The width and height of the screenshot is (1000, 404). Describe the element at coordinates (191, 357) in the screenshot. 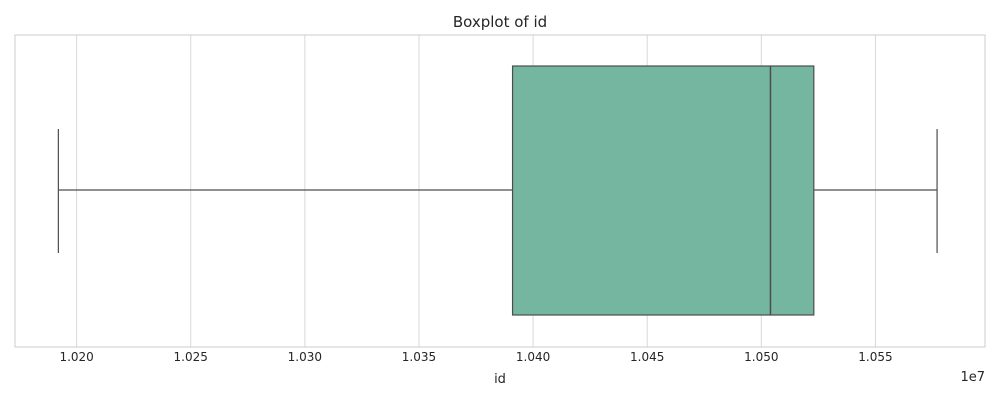

I see `x-tick-label: 1.025` at that location.